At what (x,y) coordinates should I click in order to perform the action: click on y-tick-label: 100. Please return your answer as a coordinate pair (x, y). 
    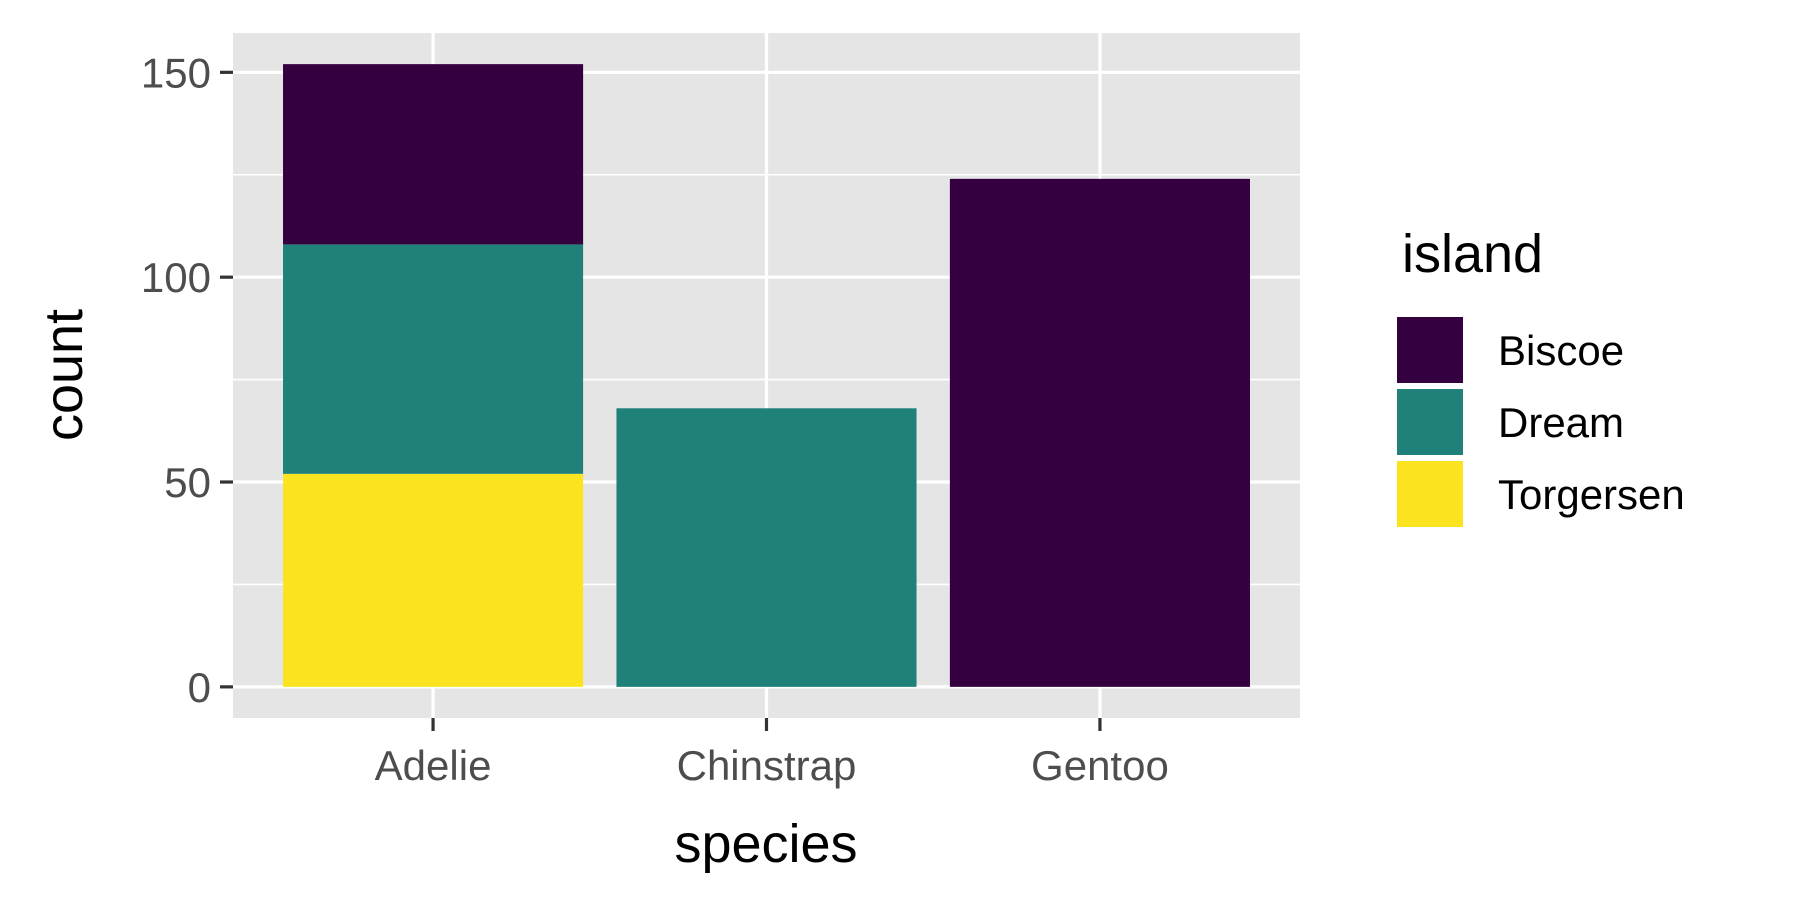
    Looking at the image, I should click on (176, 277).